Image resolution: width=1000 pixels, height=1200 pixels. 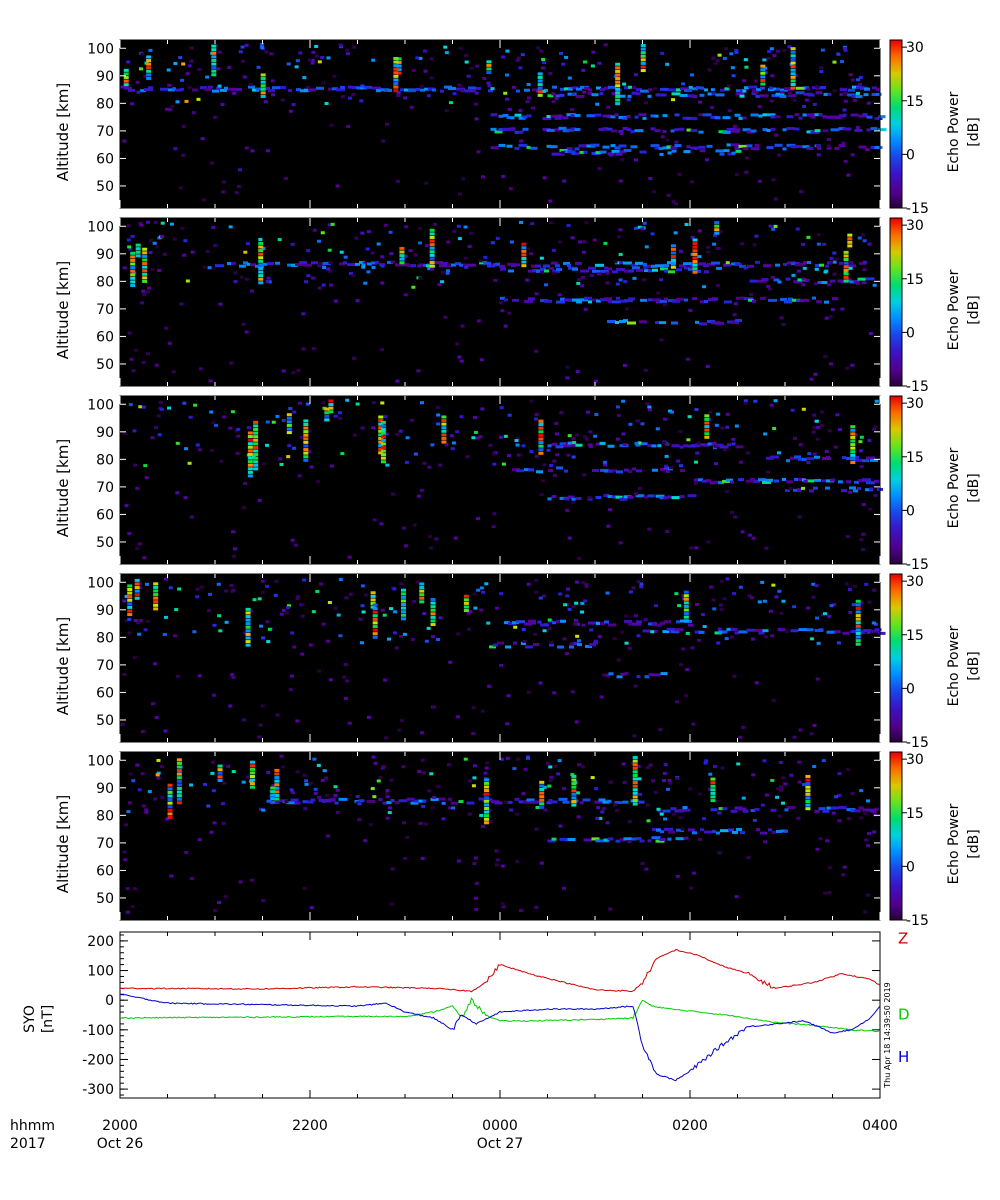 What do you see at coordinates (105, 460) in the screenshot?
I see `y-tick-label: 80` at bounding box center [105, 460].